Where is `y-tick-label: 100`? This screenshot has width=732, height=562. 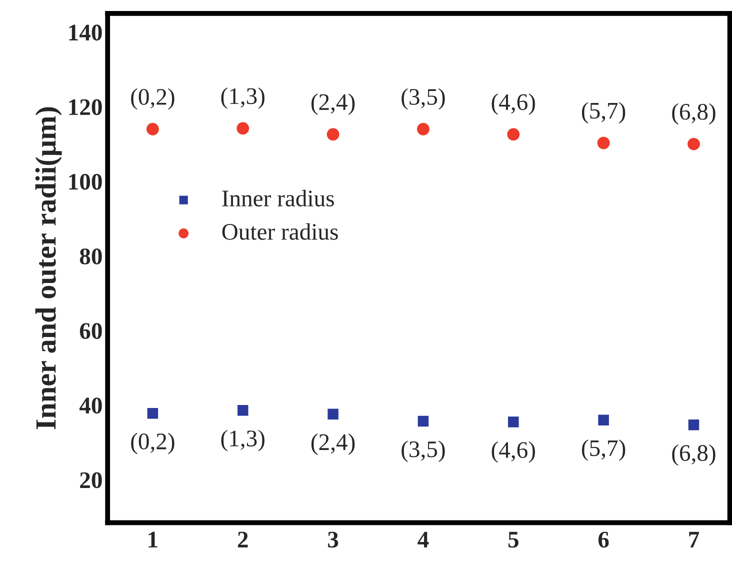
y-tick-label: 100 is located at coordinates (85, 182).